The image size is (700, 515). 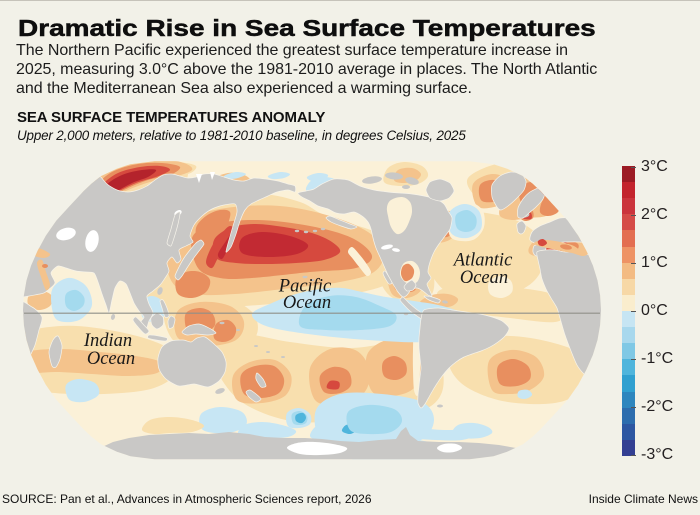 What do you see at coordinates (305, 287) in the screenshot?
I see `svg-text: Pacific` at bounding box center [305, 287].